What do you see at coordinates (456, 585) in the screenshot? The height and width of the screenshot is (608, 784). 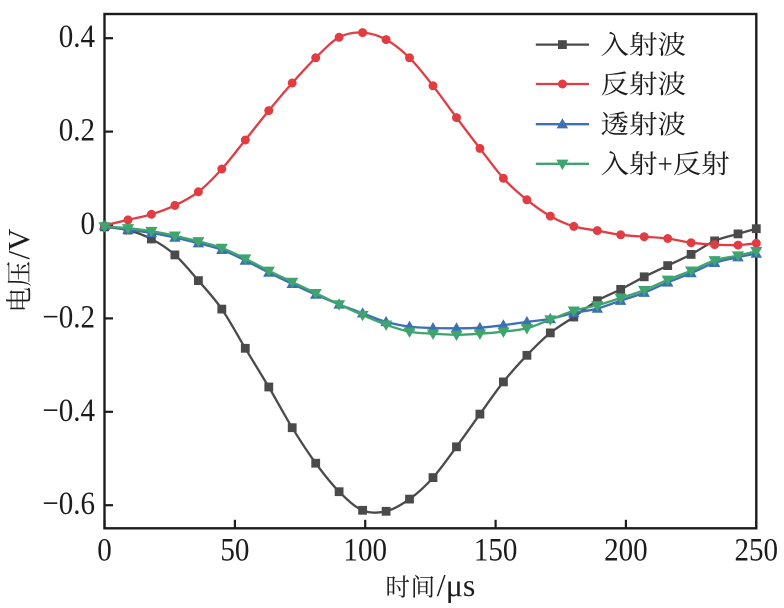 I see `svg-text: /μs` at bounding box center [456, 585].